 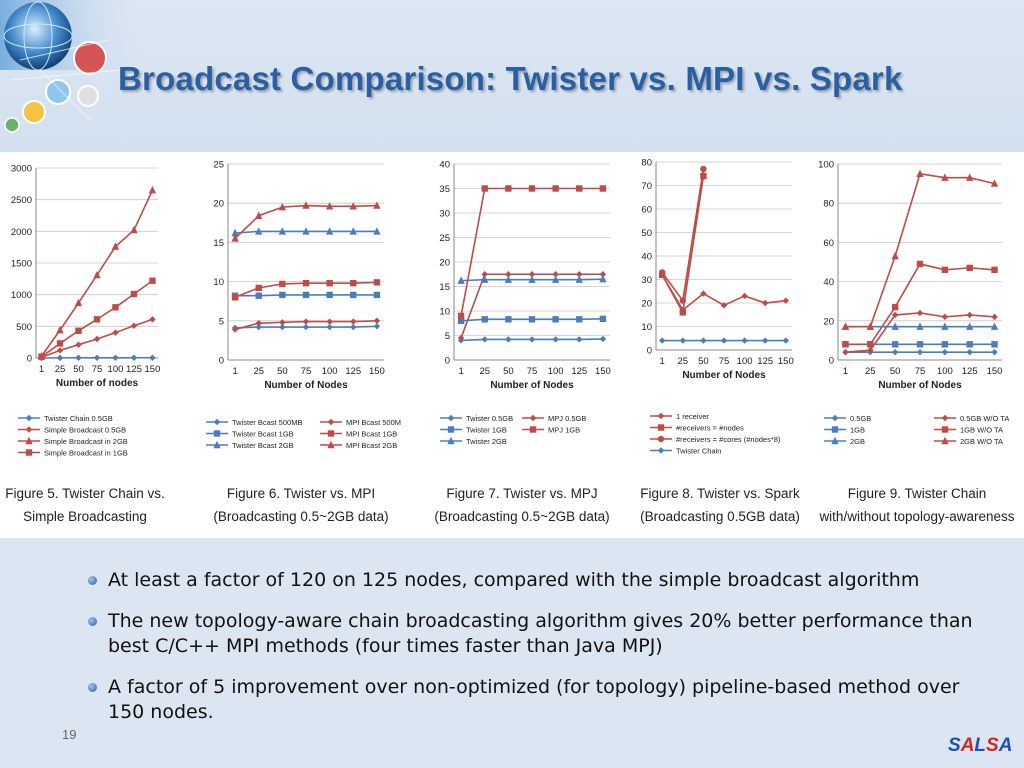 What do you see at coordinates (564, 430) in the screenshot?
I see `legend-label: MPJ 1GB` at bounding box center [564, 430].